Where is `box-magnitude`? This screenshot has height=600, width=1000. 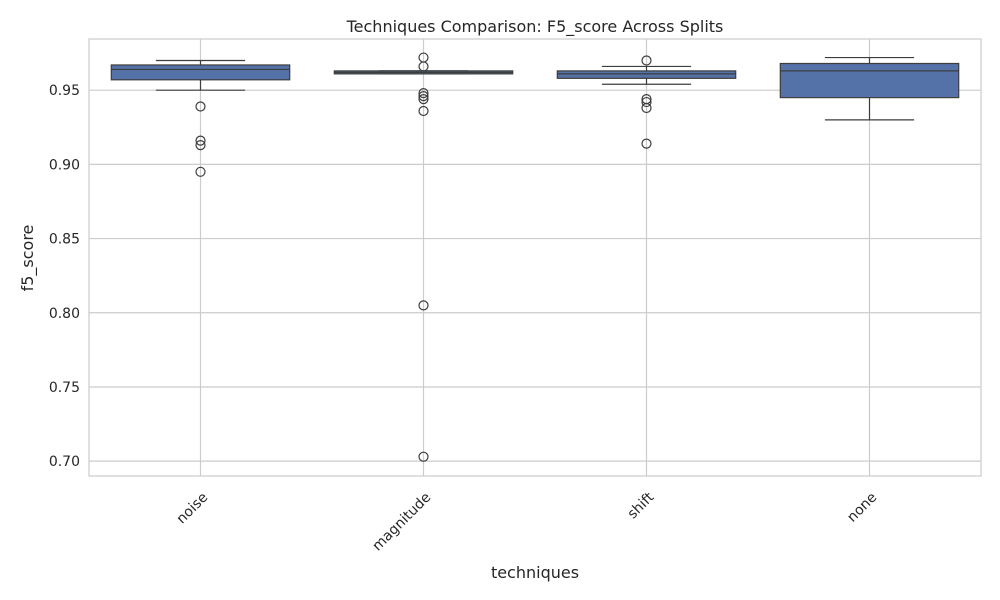
box-magnitude is located at coordinates (423, 257).